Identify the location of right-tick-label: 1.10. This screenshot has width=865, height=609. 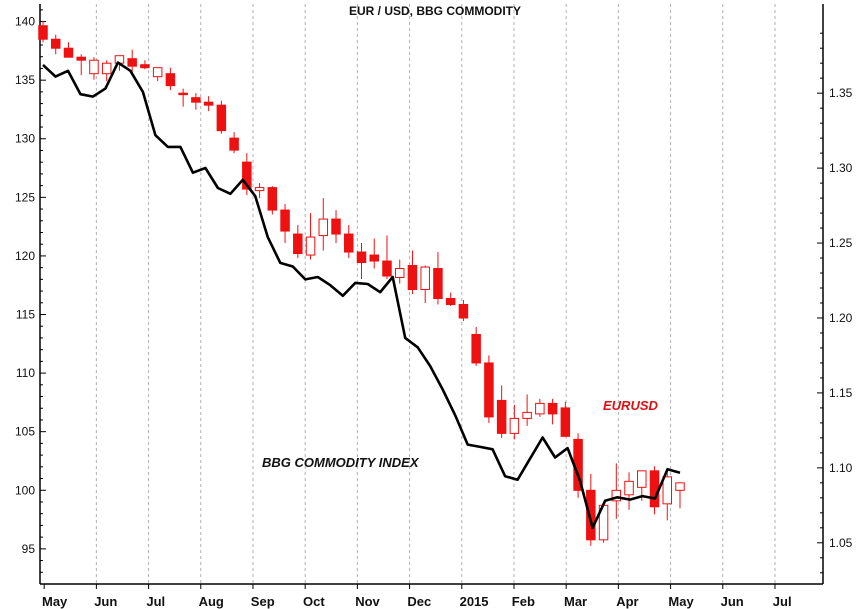
(841, 468).